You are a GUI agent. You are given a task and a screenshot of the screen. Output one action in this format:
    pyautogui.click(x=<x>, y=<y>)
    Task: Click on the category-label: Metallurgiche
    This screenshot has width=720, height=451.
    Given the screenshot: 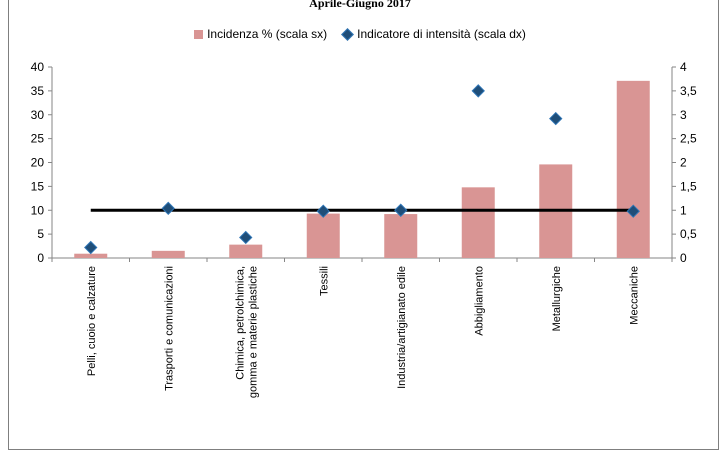 What is the action you would take?
    pyautogui.click(x=557, y=298)
    